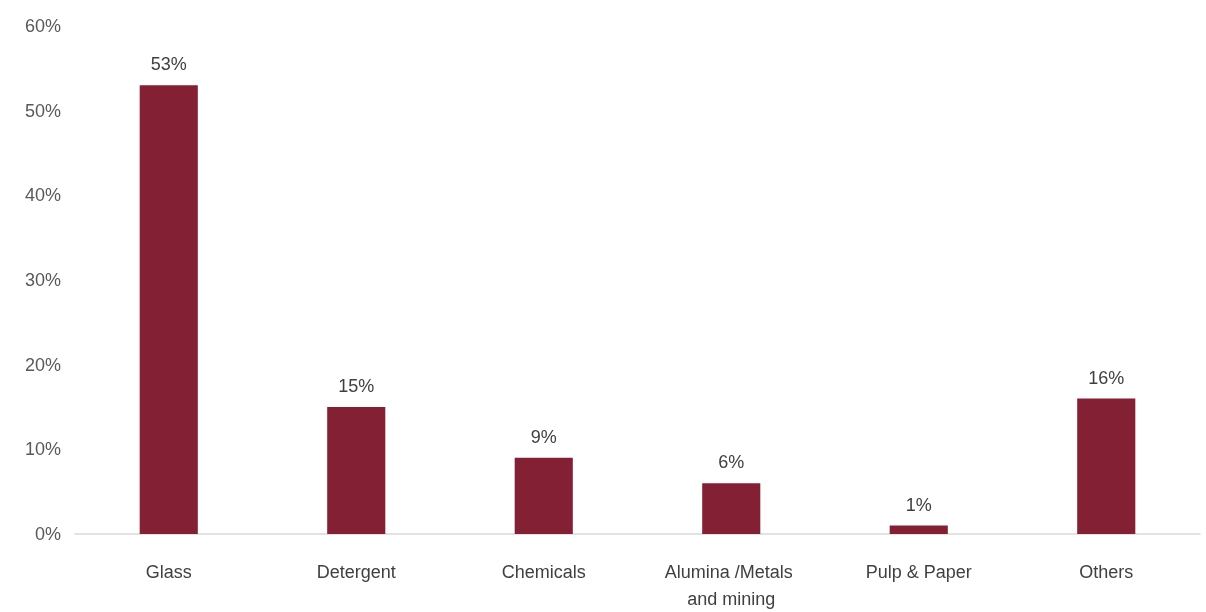 The height and width of the screenshot is (612, 1206). Describe the element at coordinates (918, 504) in the screenshot. I see `data-label: 1%` at that location.